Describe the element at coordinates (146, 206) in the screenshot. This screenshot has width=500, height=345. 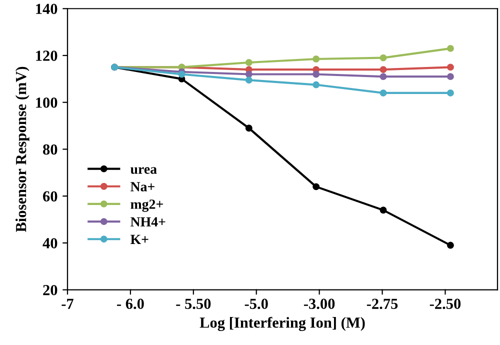
I see `legend-label: mg2+` at that location.